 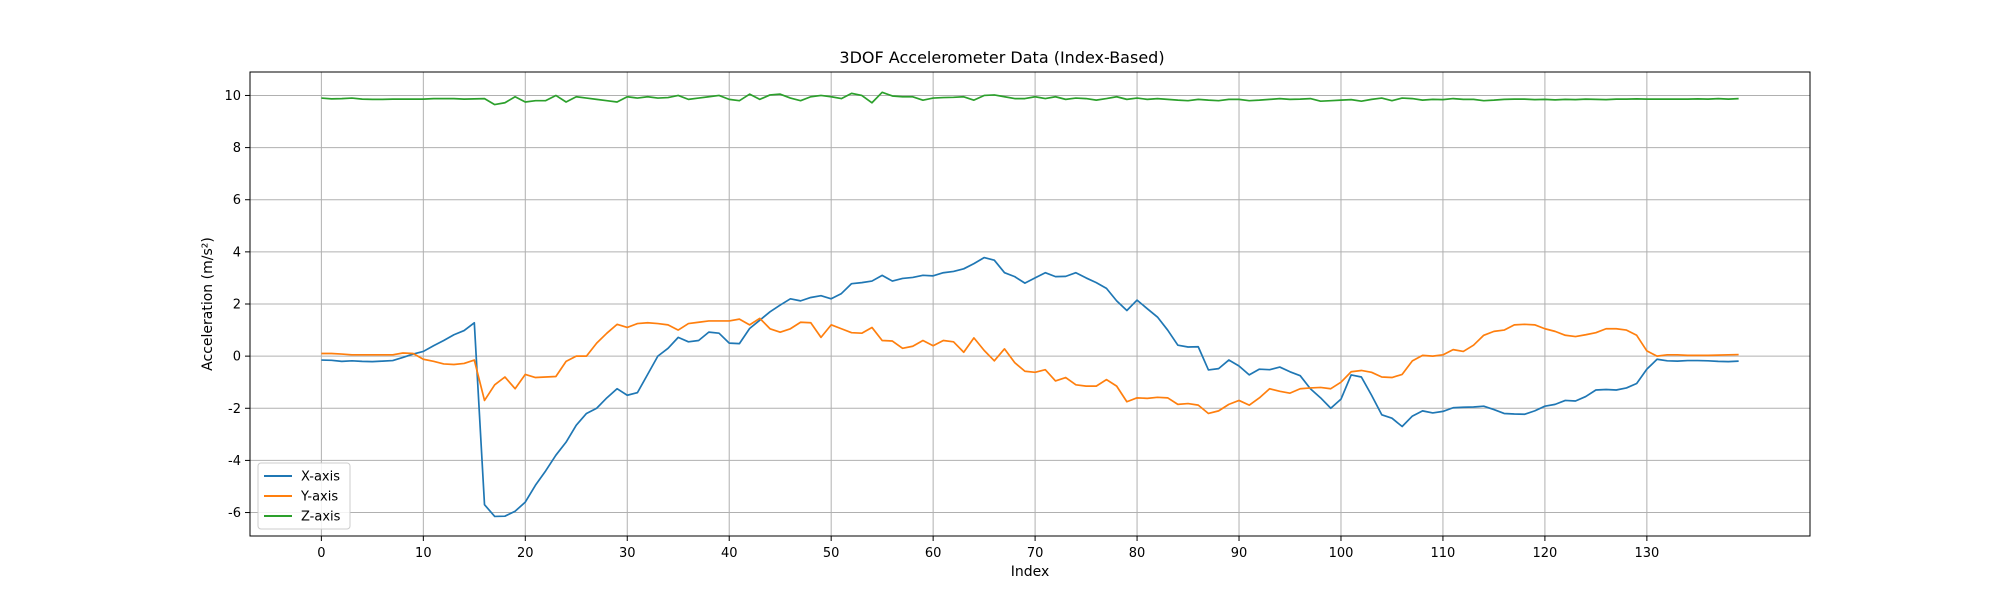 What do you see at coordinates (988, 548) in the screenshot?
I see `x-axis-ticks: 0 10 20 30 40 50 60 70 80 90 100 110 120 130` at bounding box center [988, 548].